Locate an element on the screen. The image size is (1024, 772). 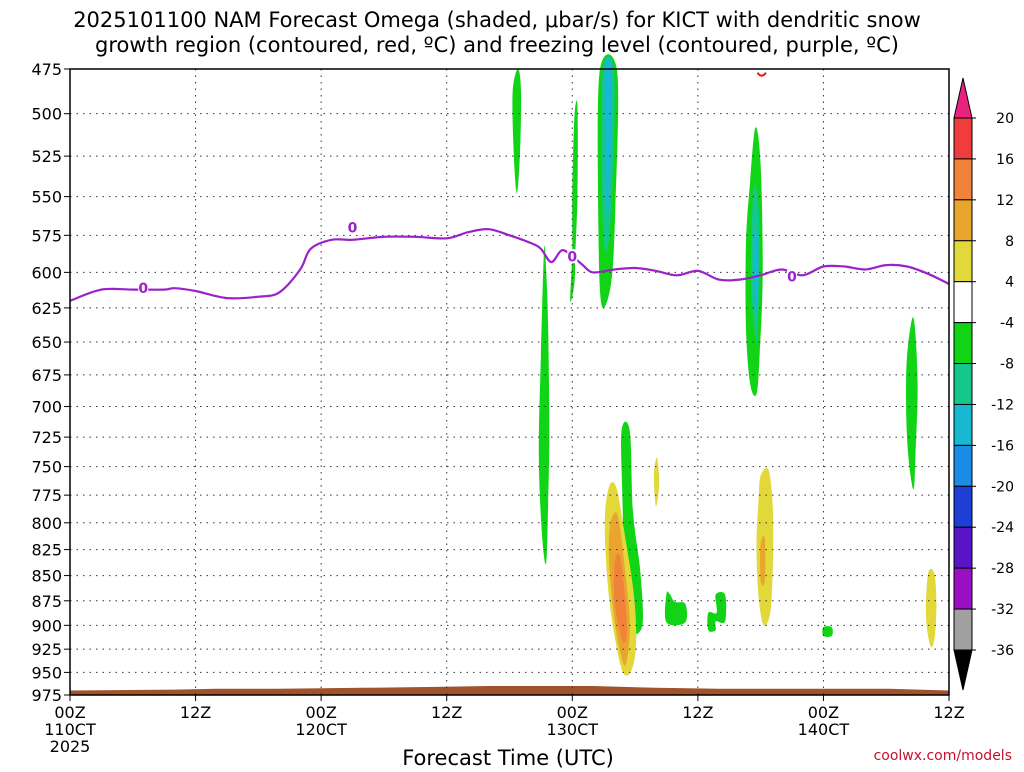
colorbar-label-1: 16 is located at coordinates (1005, 160).